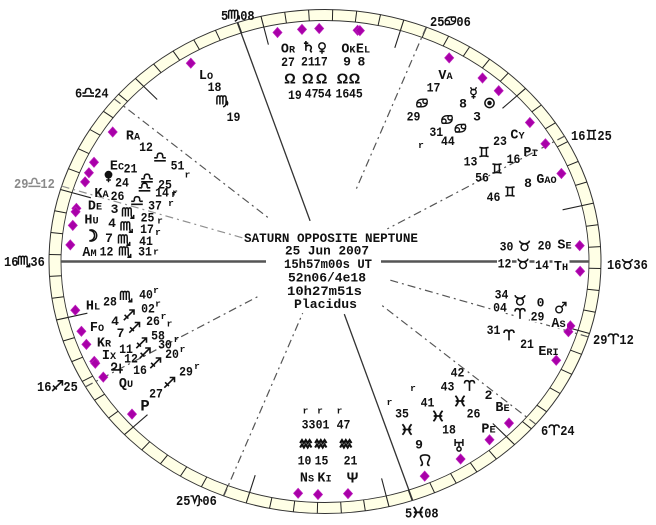 This screenshot has height=525, width=656. I want to click on svg-text: 44, so click(448, 141).